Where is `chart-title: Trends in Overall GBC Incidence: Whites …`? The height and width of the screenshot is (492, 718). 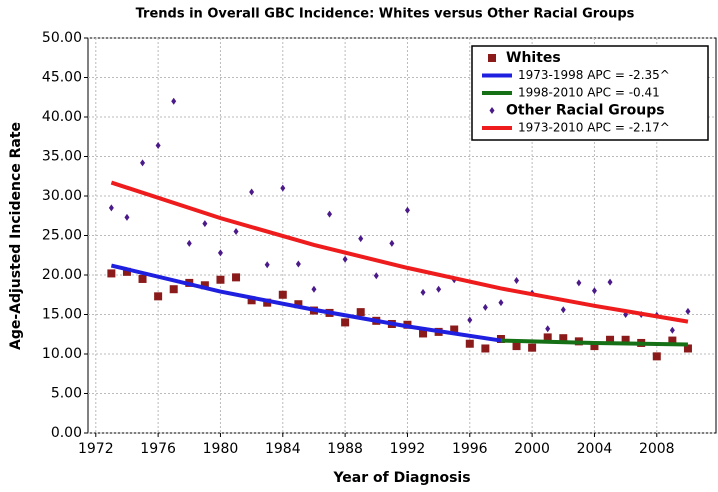
chart-title: Trends in Overall GBC Incidence: Whites … is located at coordinates (385, 14).